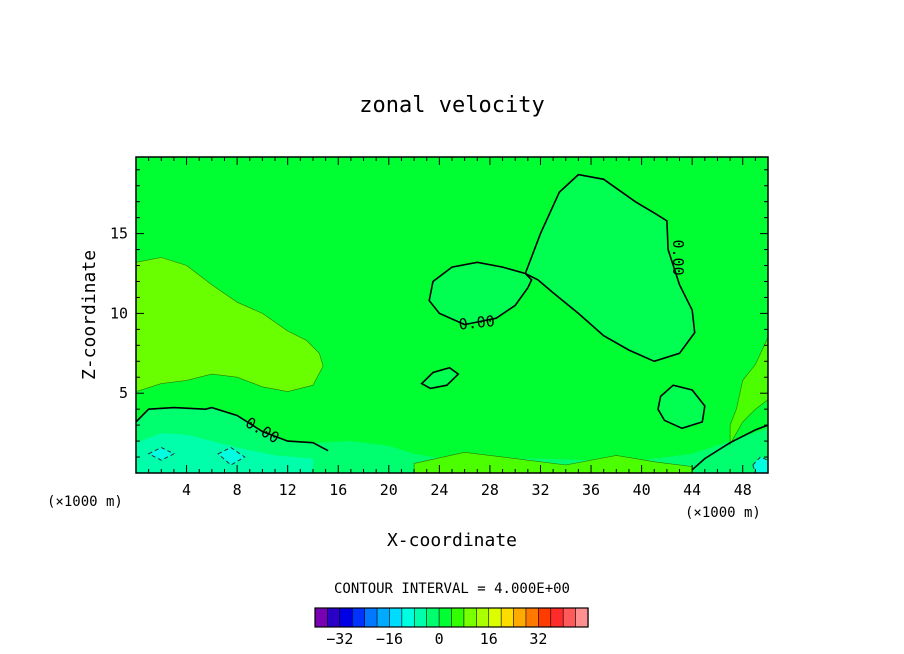 Image resolution: width=904 pixels, height=654 pixels. What do you see at coordinates (489, 639) in the screenshot?
I see `colorbar-tick-label: 16` at bounding box center [489, 639].